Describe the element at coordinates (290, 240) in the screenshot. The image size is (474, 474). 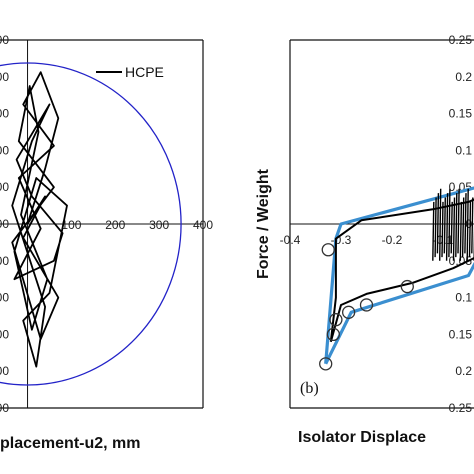
I see `x-tick-label: -0.4` at that location.